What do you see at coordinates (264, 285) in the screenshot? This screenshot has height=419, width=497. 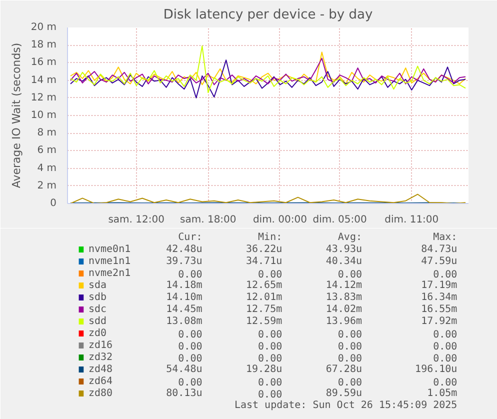 I see `text: 12.65m` at bounding box center [264, 285].